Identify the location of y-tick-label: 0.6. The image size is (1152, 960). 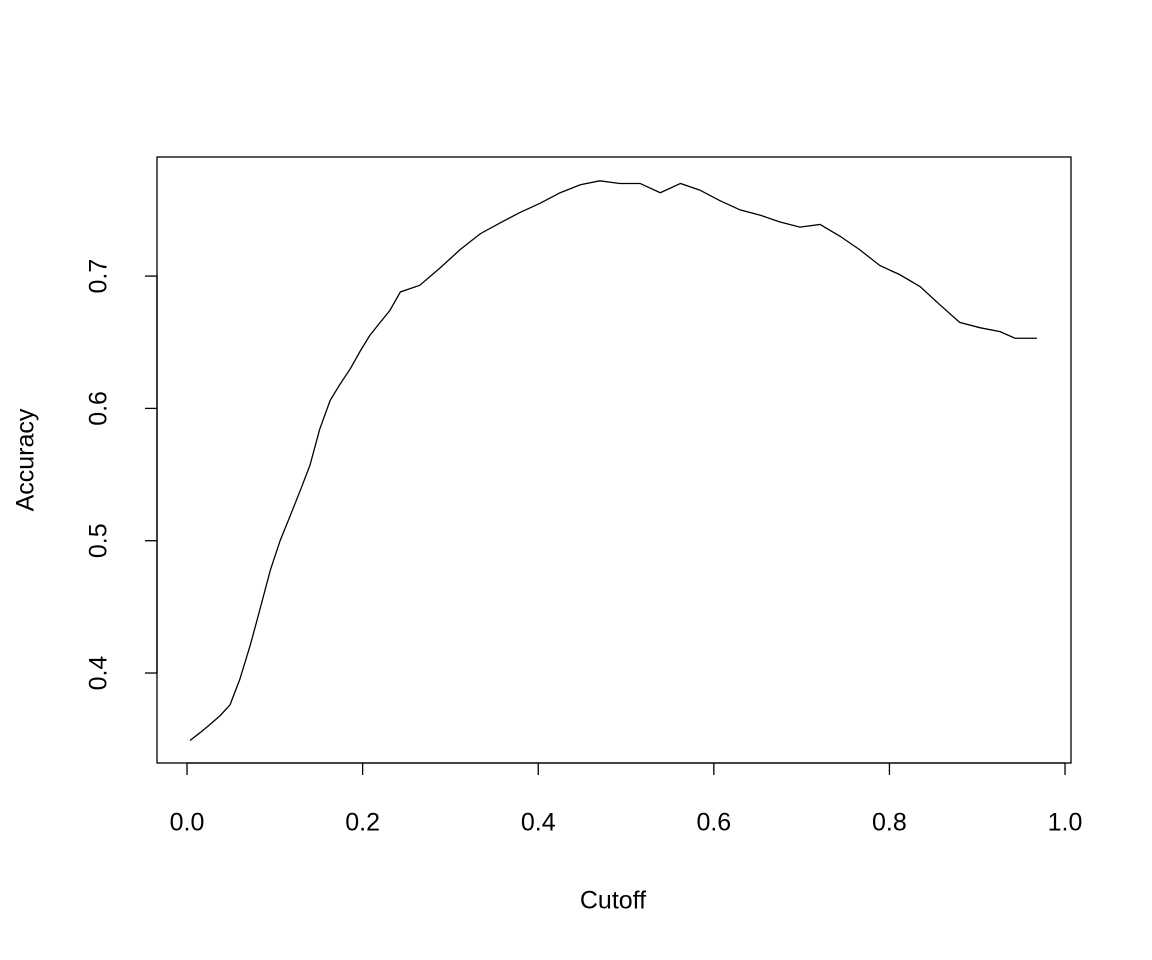
(99, 408).